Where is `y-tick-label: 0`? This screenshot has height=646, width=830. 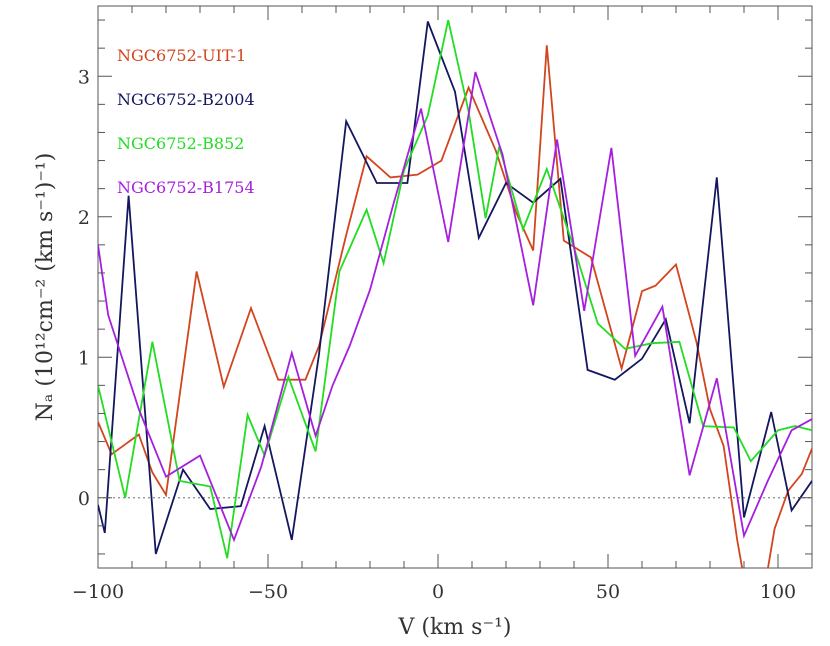 y-tick-label: 0 is located at coordinates (84, 499).